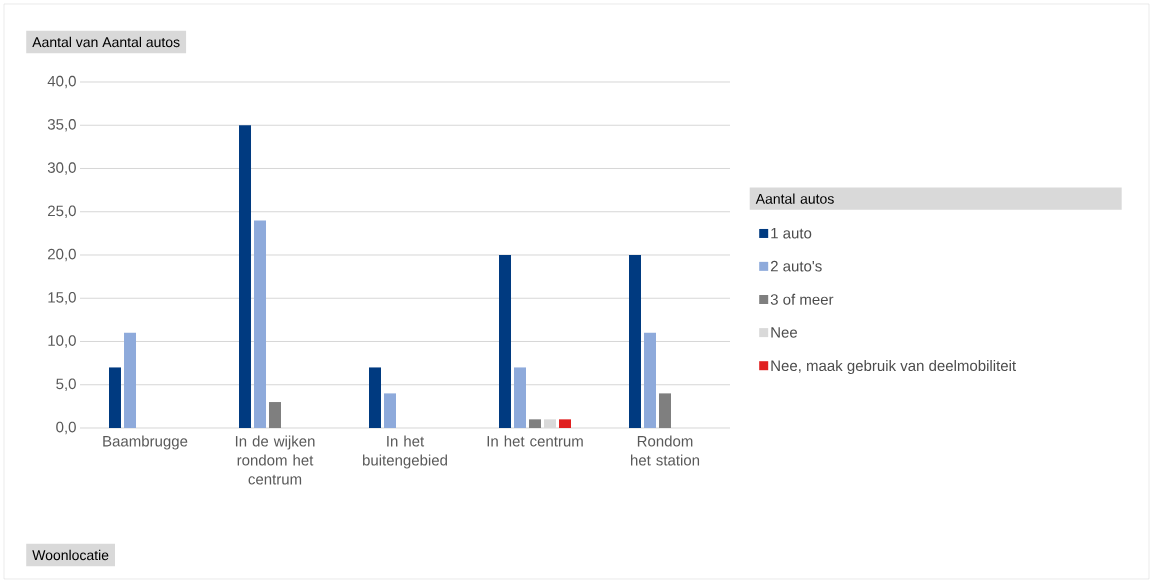 This screenshot has width=1153, height=583. Describe the element at coordinates (62, 211) in the screenshot. I see `y-tick-label: 25,0` at that location.